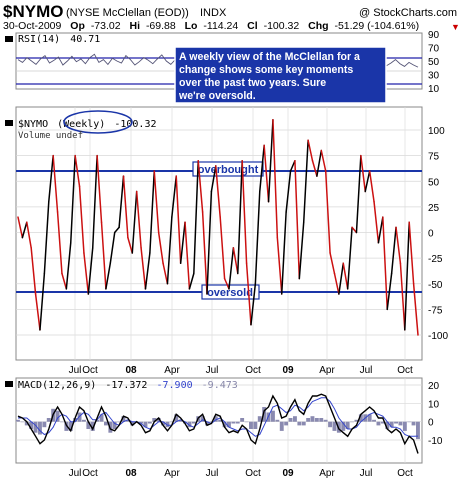 The height and width of the screenshot is (487, 461). I want to click on main-legend-value: -100.32, so click(135, 124).